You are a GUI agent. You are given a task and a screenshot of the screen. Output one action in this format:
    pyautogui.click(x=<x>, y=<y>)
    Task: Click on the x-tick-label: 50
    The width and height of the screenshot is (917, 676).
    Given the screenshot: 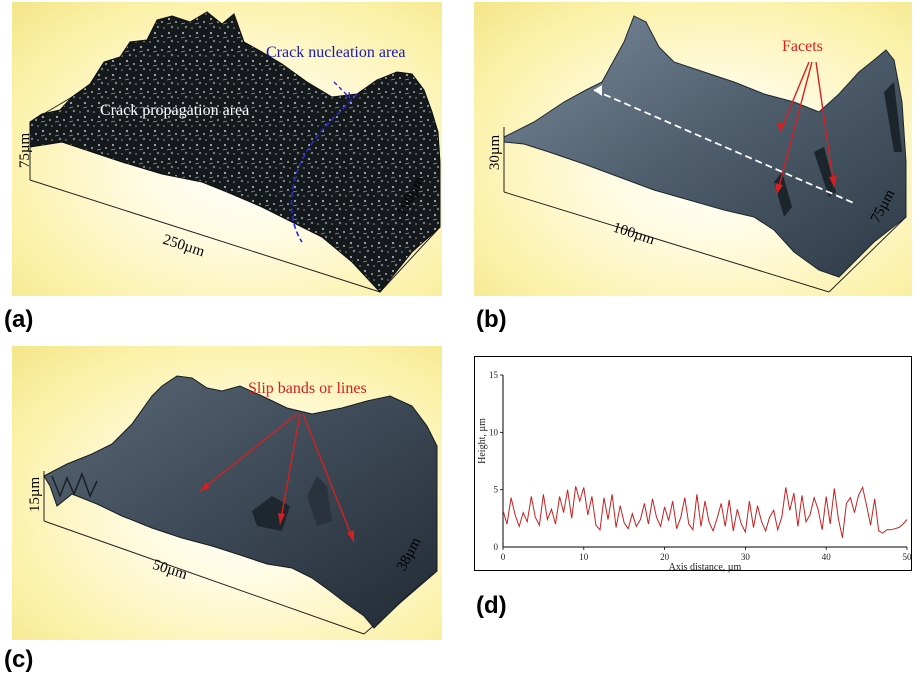 What is the action you would take?
    pyautogui.click(x=908, y=557)
    